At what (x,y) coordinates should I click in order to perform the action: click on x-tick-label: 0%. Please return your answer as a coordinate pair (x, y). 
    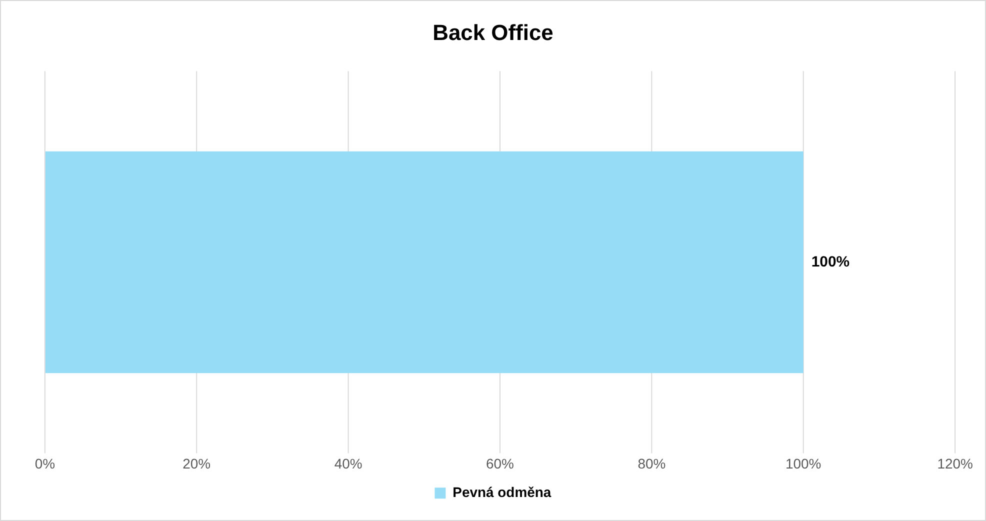
    Looking at the image, I should click on (44, 464).